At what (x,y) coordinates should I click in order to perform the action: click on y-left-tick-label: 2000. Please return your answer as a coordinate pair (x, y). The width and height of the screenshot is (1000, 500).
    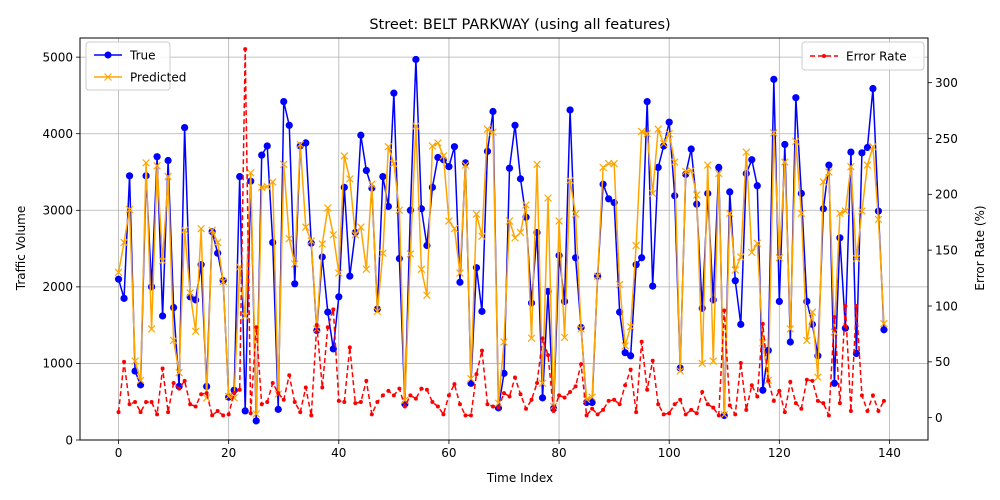
    Looking at the image, I should click on (57, 287).